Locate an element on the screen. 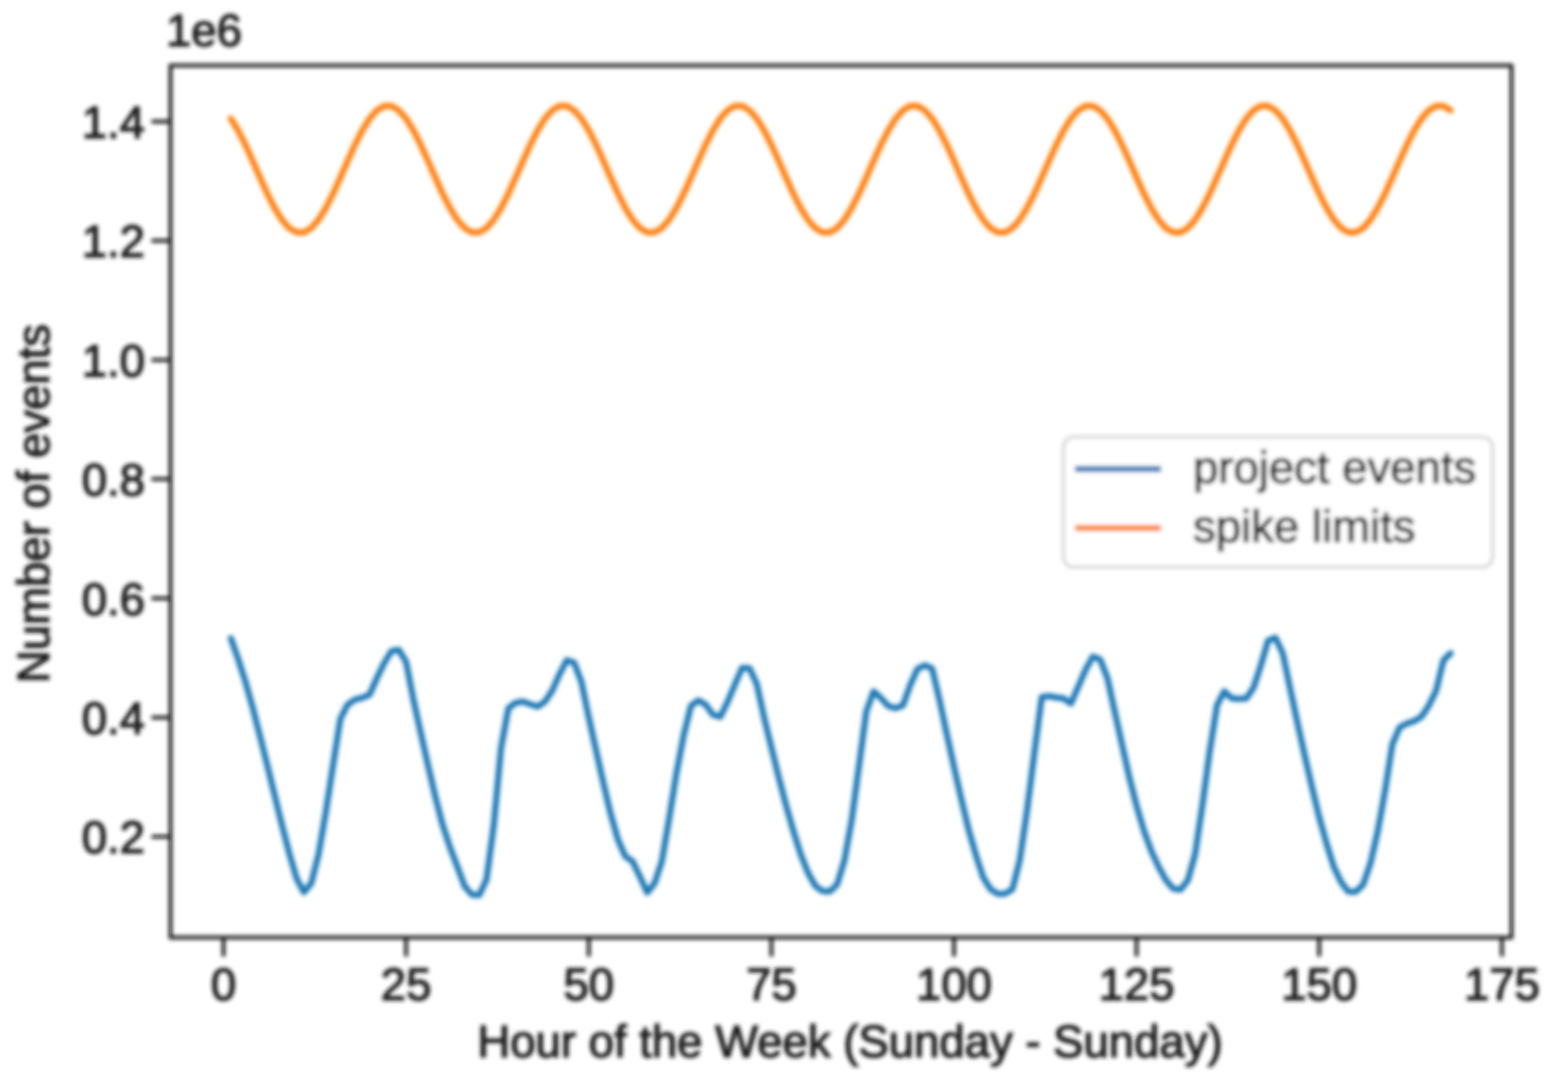  svg-text: 0 is located at coordinates (223, 984).